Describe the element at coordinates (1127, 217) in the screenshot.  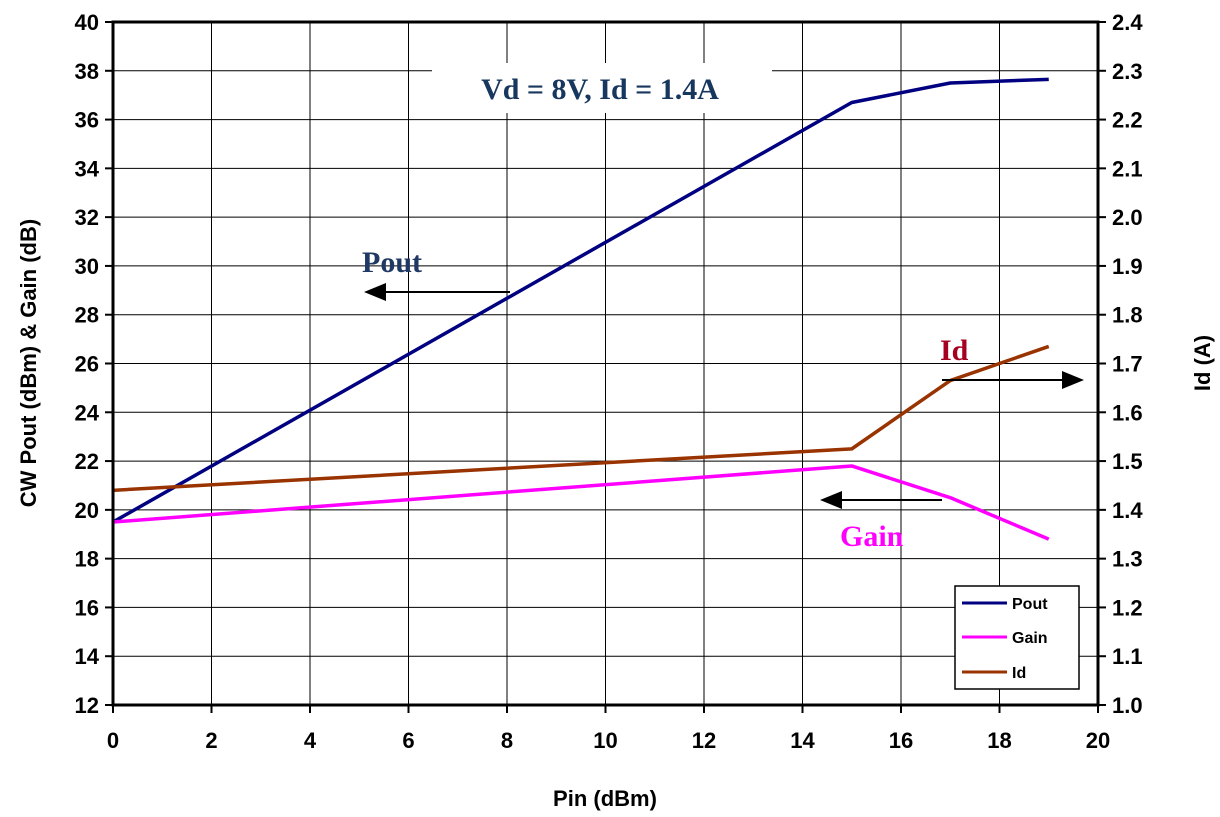
I see `y-right-tick-label: 2.0` at that location.